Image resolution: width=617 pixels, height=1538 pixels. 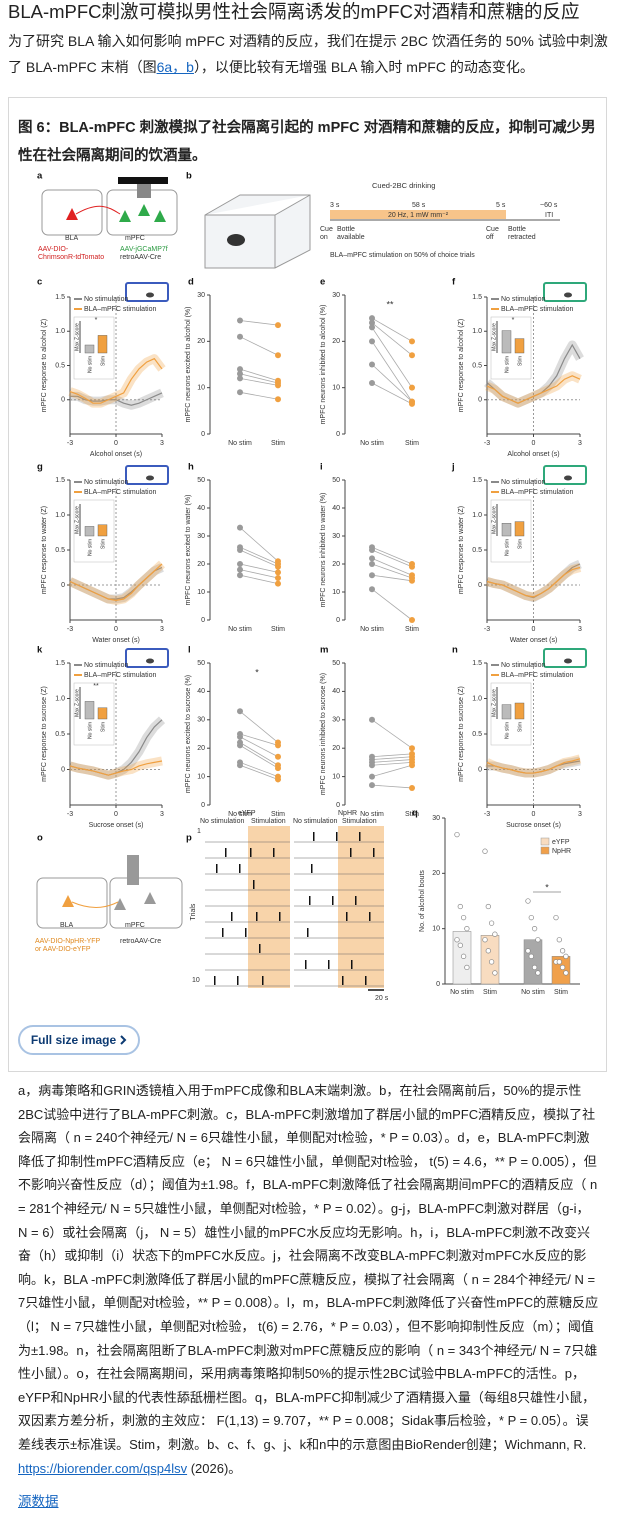 I want to click on significance: *, so click(x=96, y=320).